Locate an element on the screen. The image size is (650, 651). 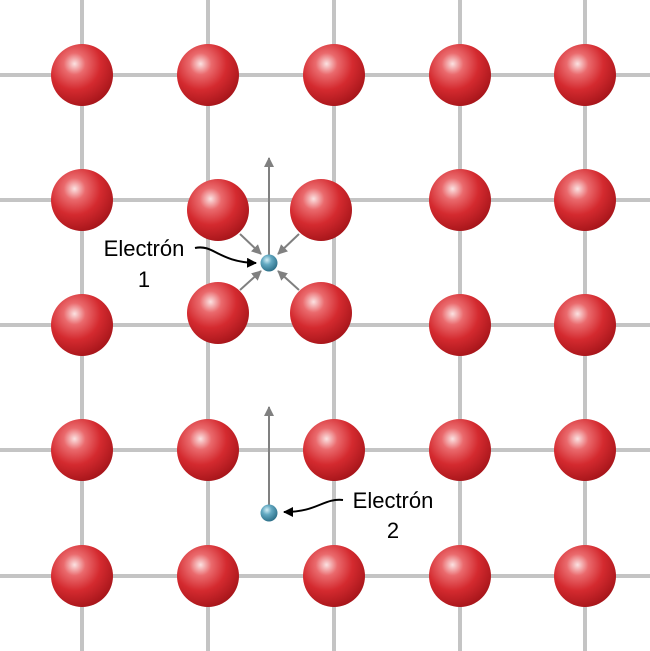
electron-2-label: Electrón is located at coordinates (393, 500).